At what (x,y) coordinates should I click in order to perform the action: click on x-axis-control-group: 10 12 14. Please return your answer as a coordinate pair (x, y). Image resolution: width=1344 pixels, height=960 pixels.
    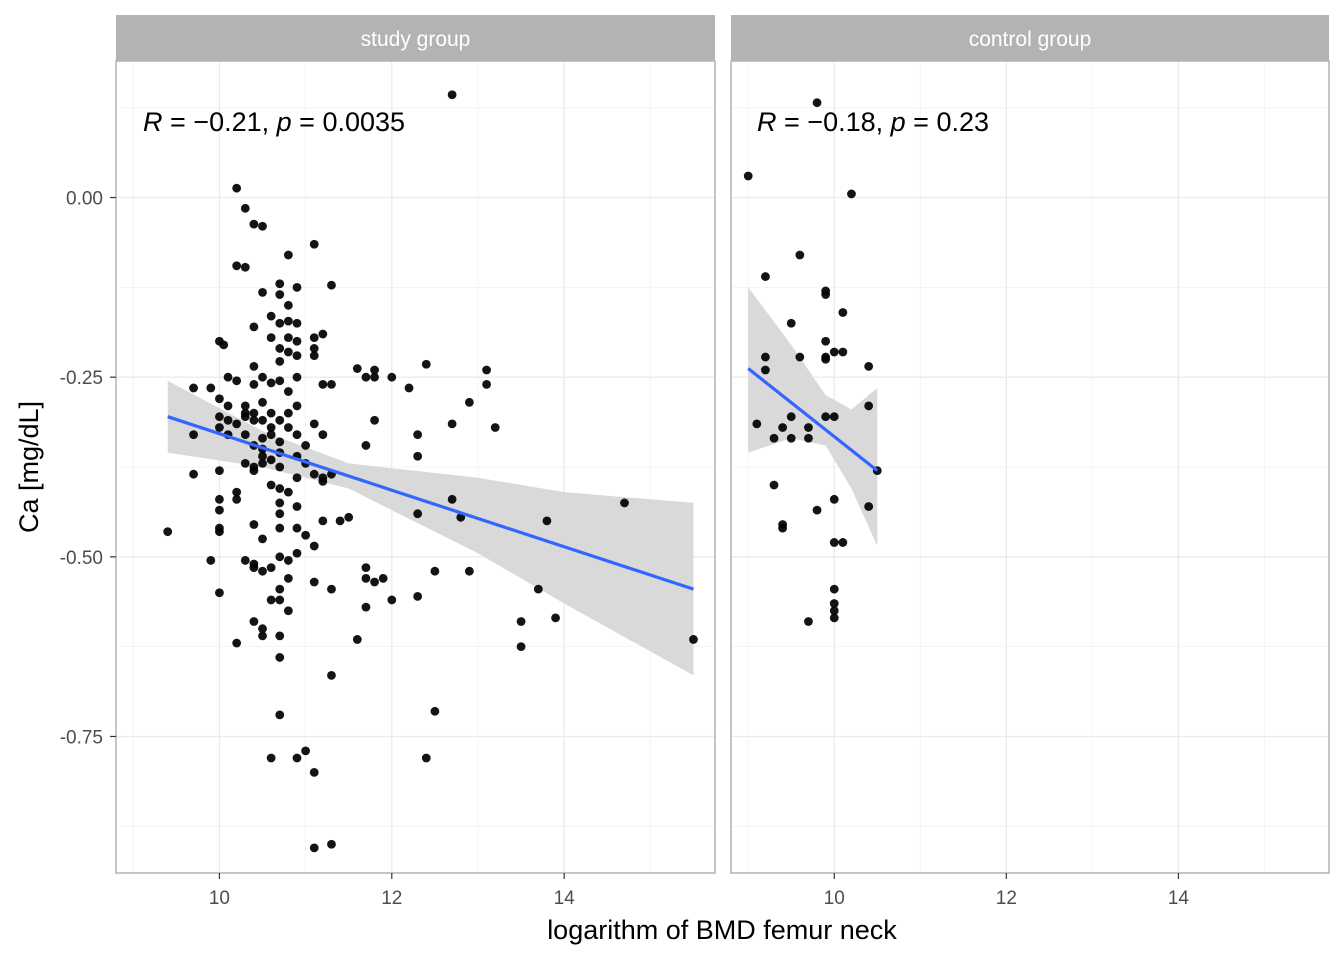
    Looking at the image, I should click on (1007, 891).